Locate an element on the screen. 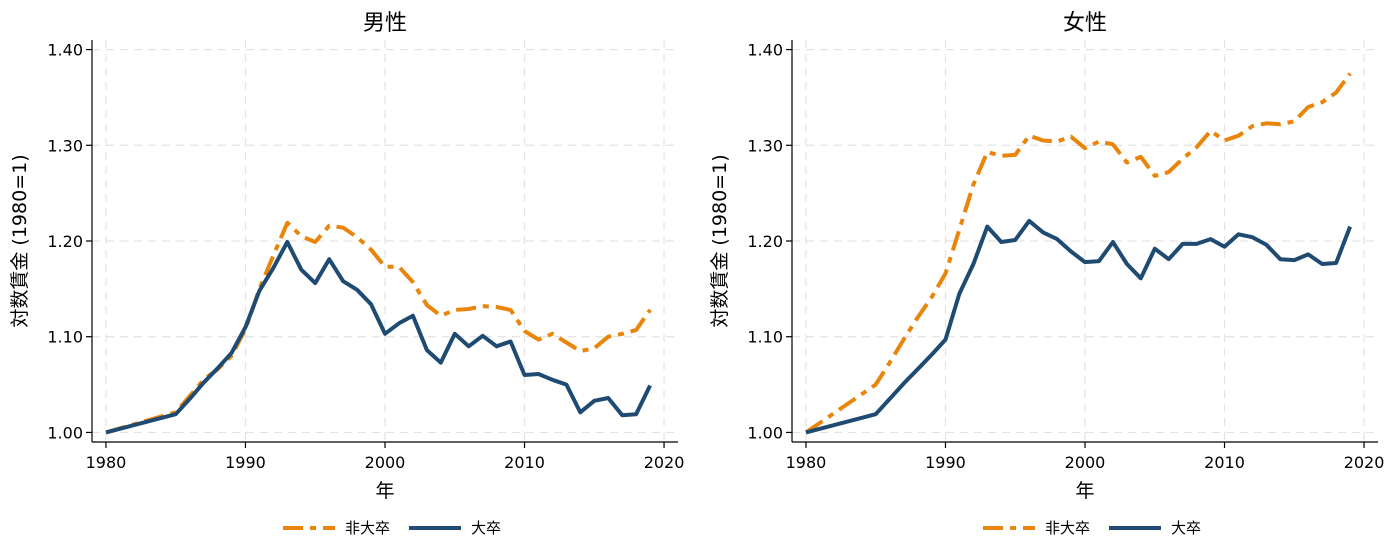 This screenshot has height=550, width=1400. chart-title: 女性 is located at coordinates (1085, 23).